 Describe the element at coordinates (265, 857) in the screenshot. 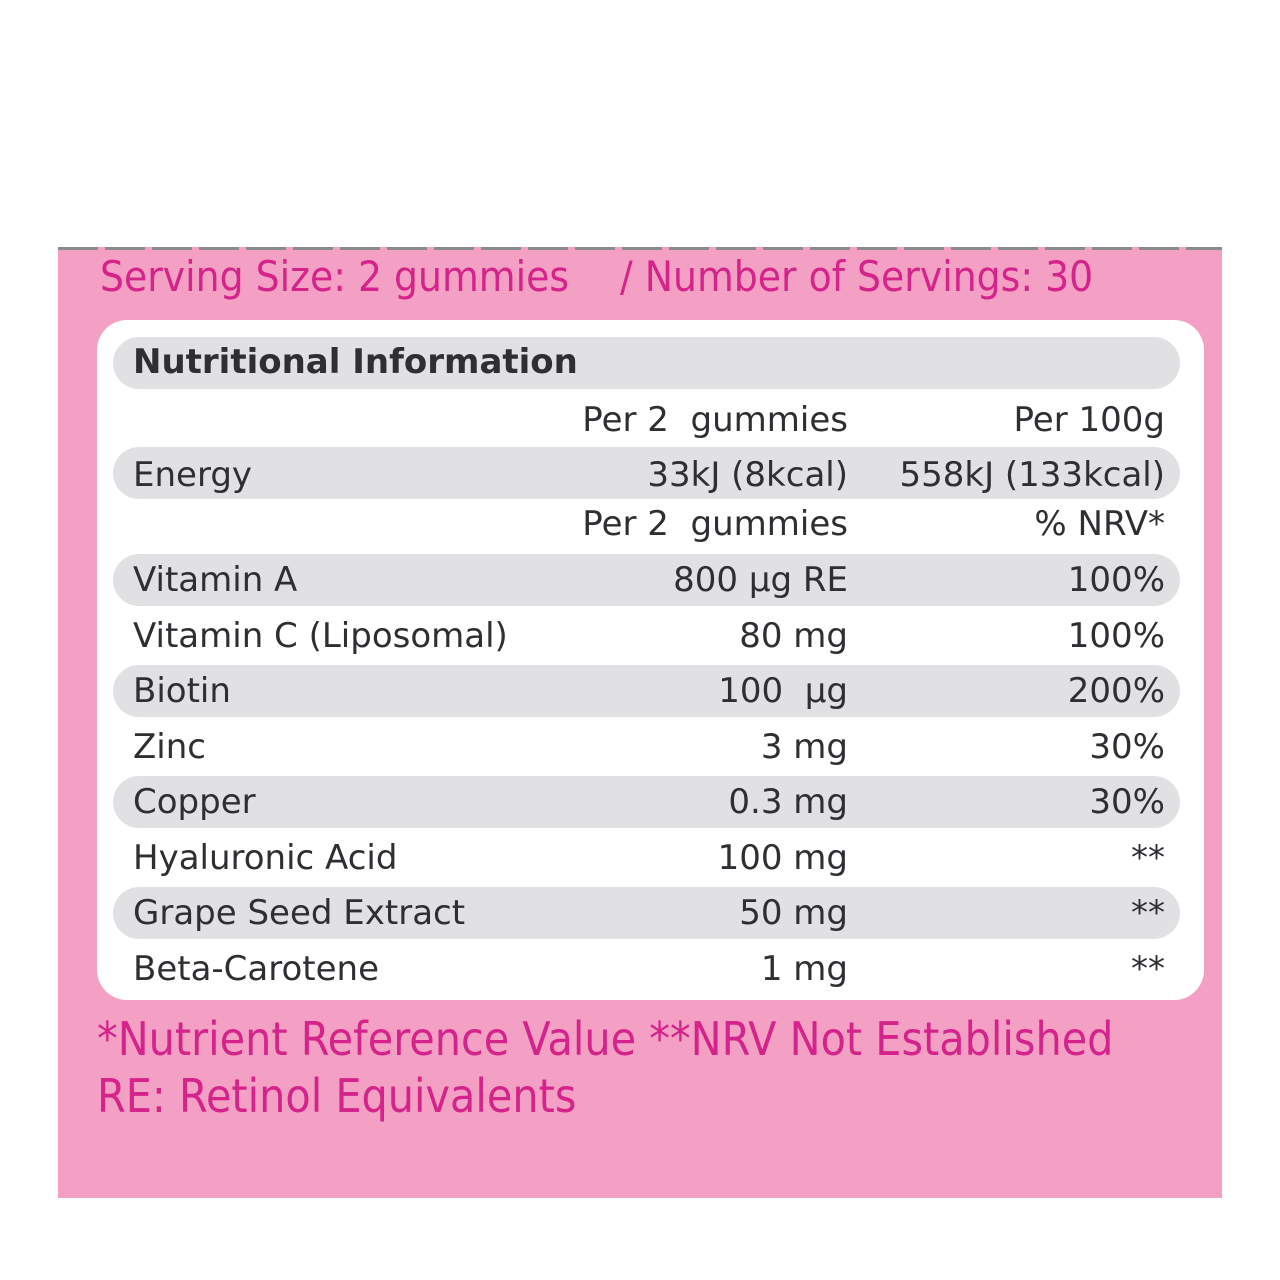

I see `nutrient-name: Hyaluronic Acid` at that location.